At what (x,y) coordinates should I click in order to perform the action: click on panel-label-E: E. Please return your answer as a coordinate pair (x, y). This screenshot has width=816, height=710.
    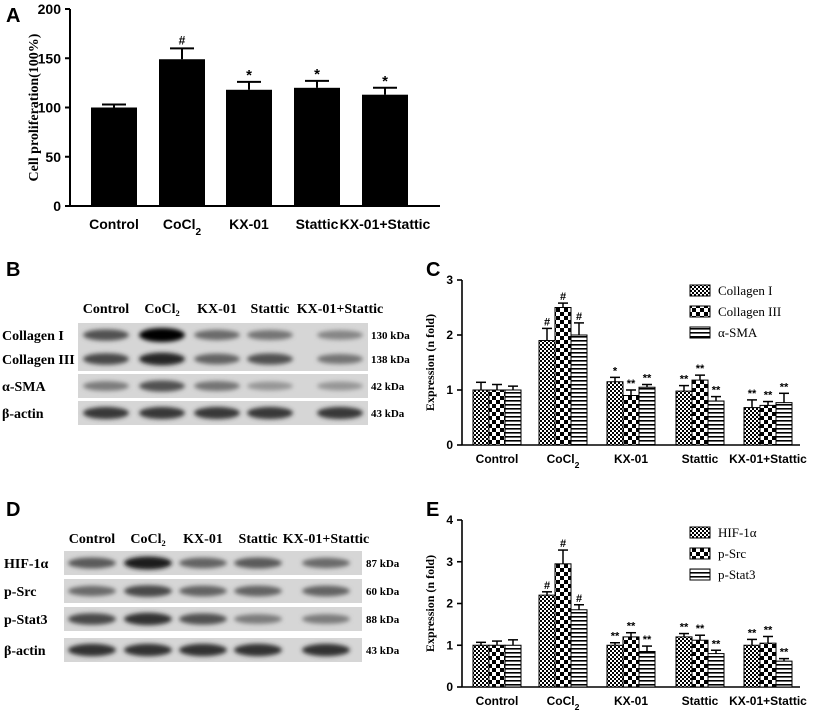
    Looking at the image, I should click on (432, 510).